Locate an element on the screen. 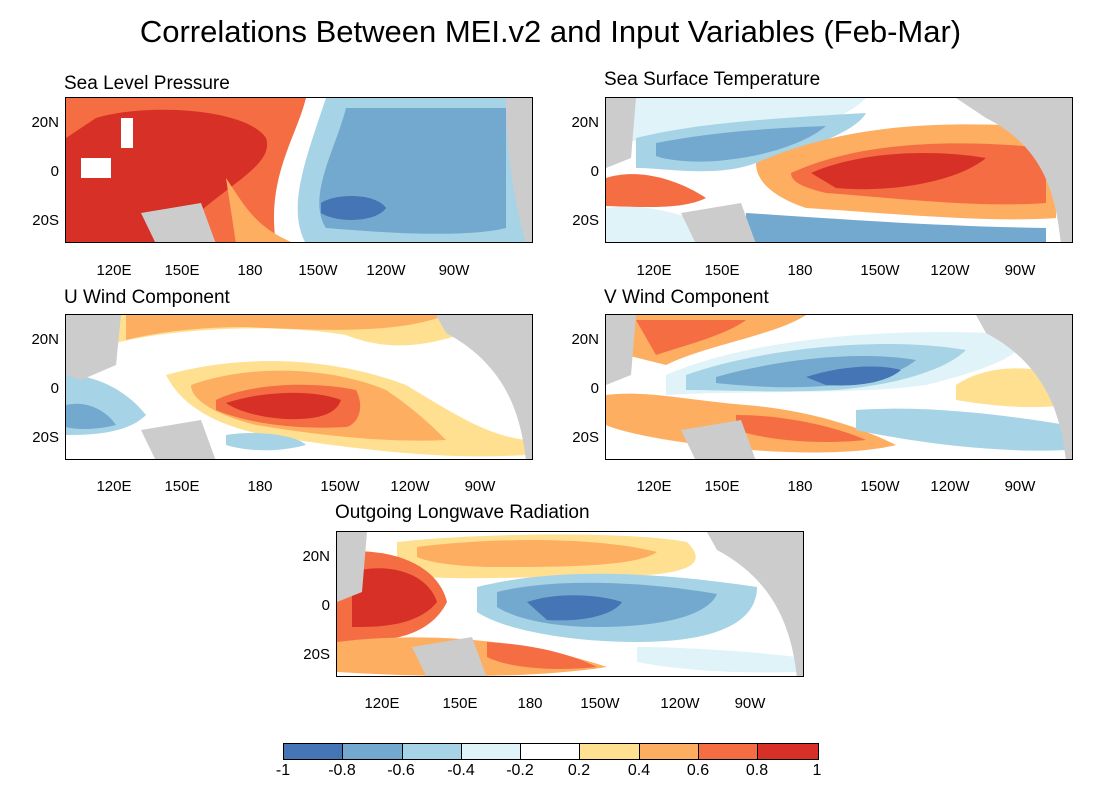 The image size is (1101, 799). colorbar-label: 0.2 is located at coordinates (579, 770).